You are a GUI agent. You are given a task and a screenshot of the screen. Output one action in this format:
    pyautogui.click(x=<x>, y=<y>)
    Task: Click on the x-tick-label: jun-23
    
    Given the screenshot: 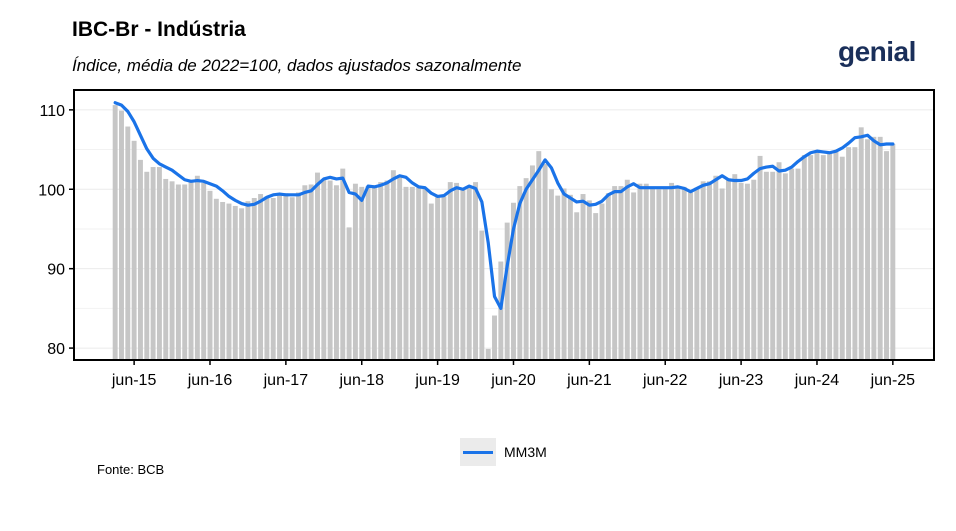 What is the action you would take?
    pyautogui.click(x=741, y=380)
    